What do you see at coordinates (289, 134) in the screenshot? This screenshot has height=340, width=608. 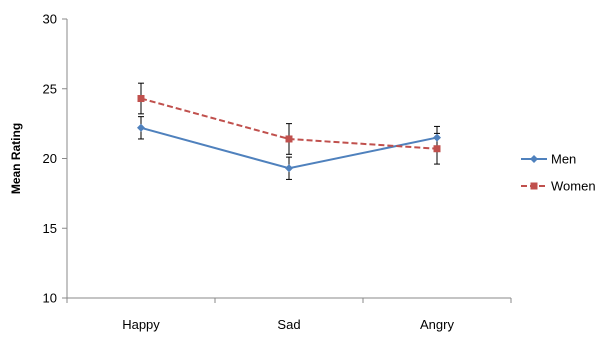 I see `series-markers` at bounding box center [289, 134].